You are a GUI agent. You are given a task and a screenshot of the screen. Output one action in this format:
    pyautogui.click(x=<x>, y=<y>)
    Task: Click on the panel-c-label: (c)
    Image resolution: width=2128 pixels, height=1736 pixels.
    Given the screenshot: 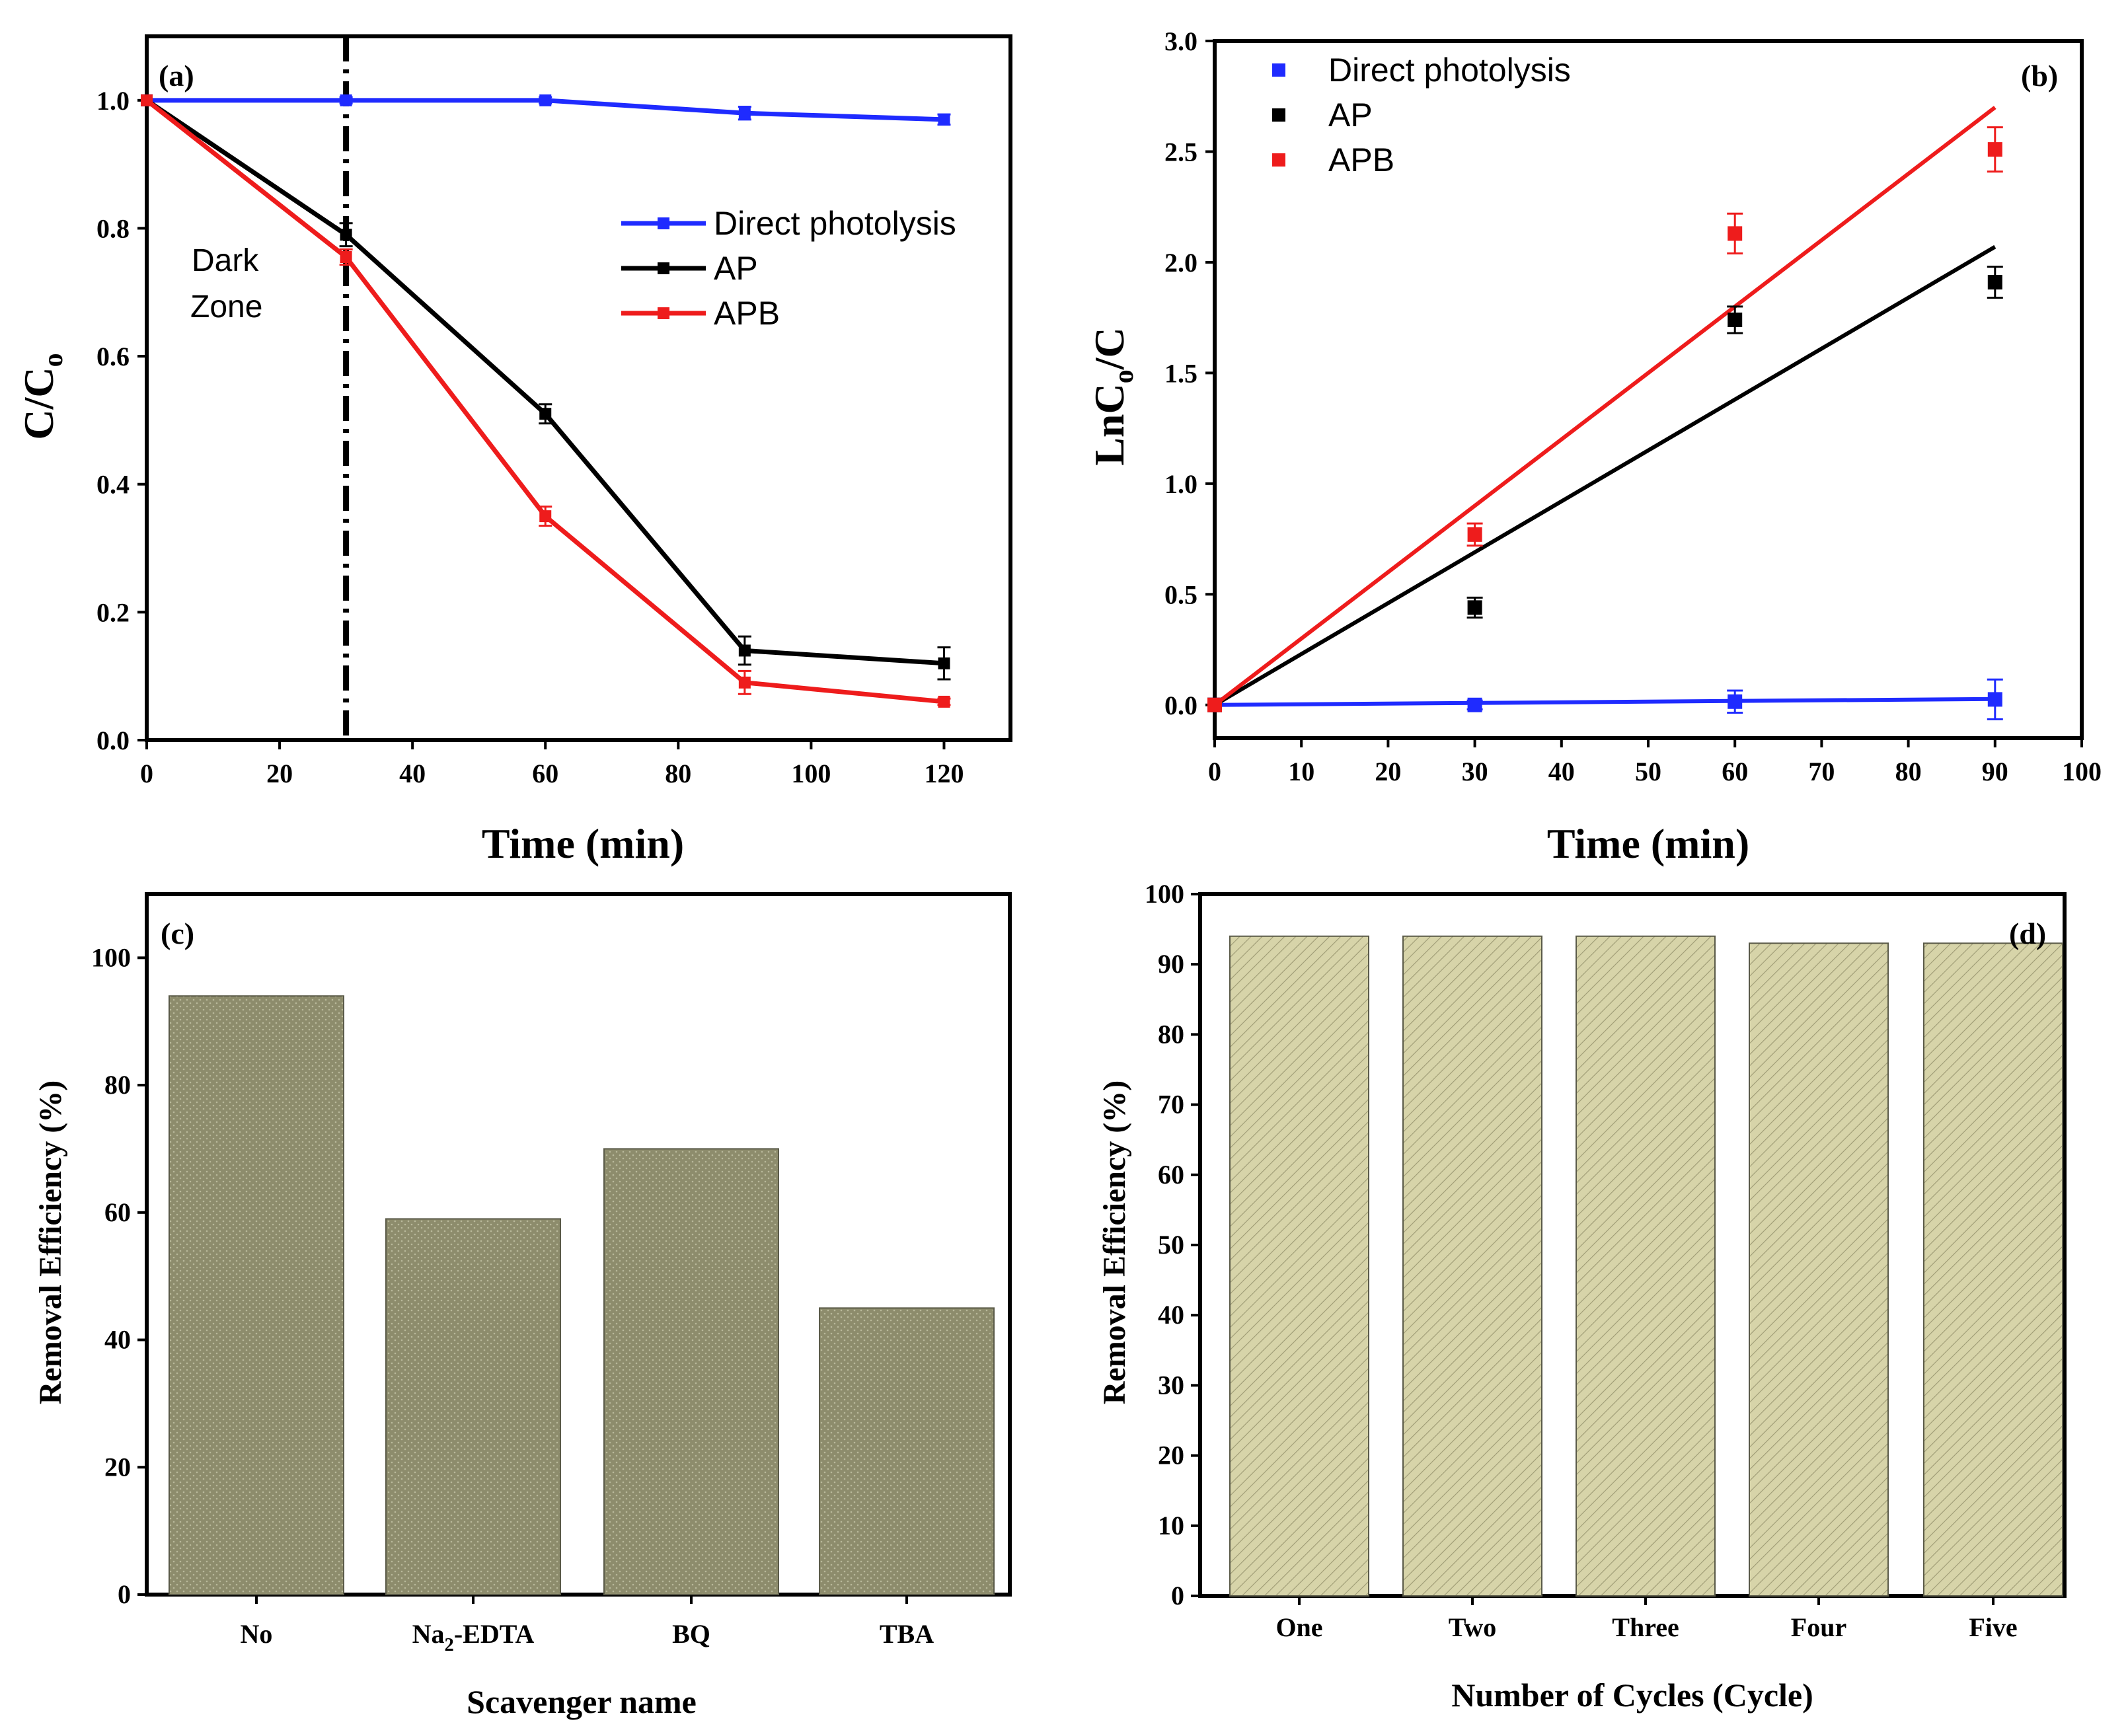 What is the action you would take?
    pyautogui.click(x=177, y=934)
    